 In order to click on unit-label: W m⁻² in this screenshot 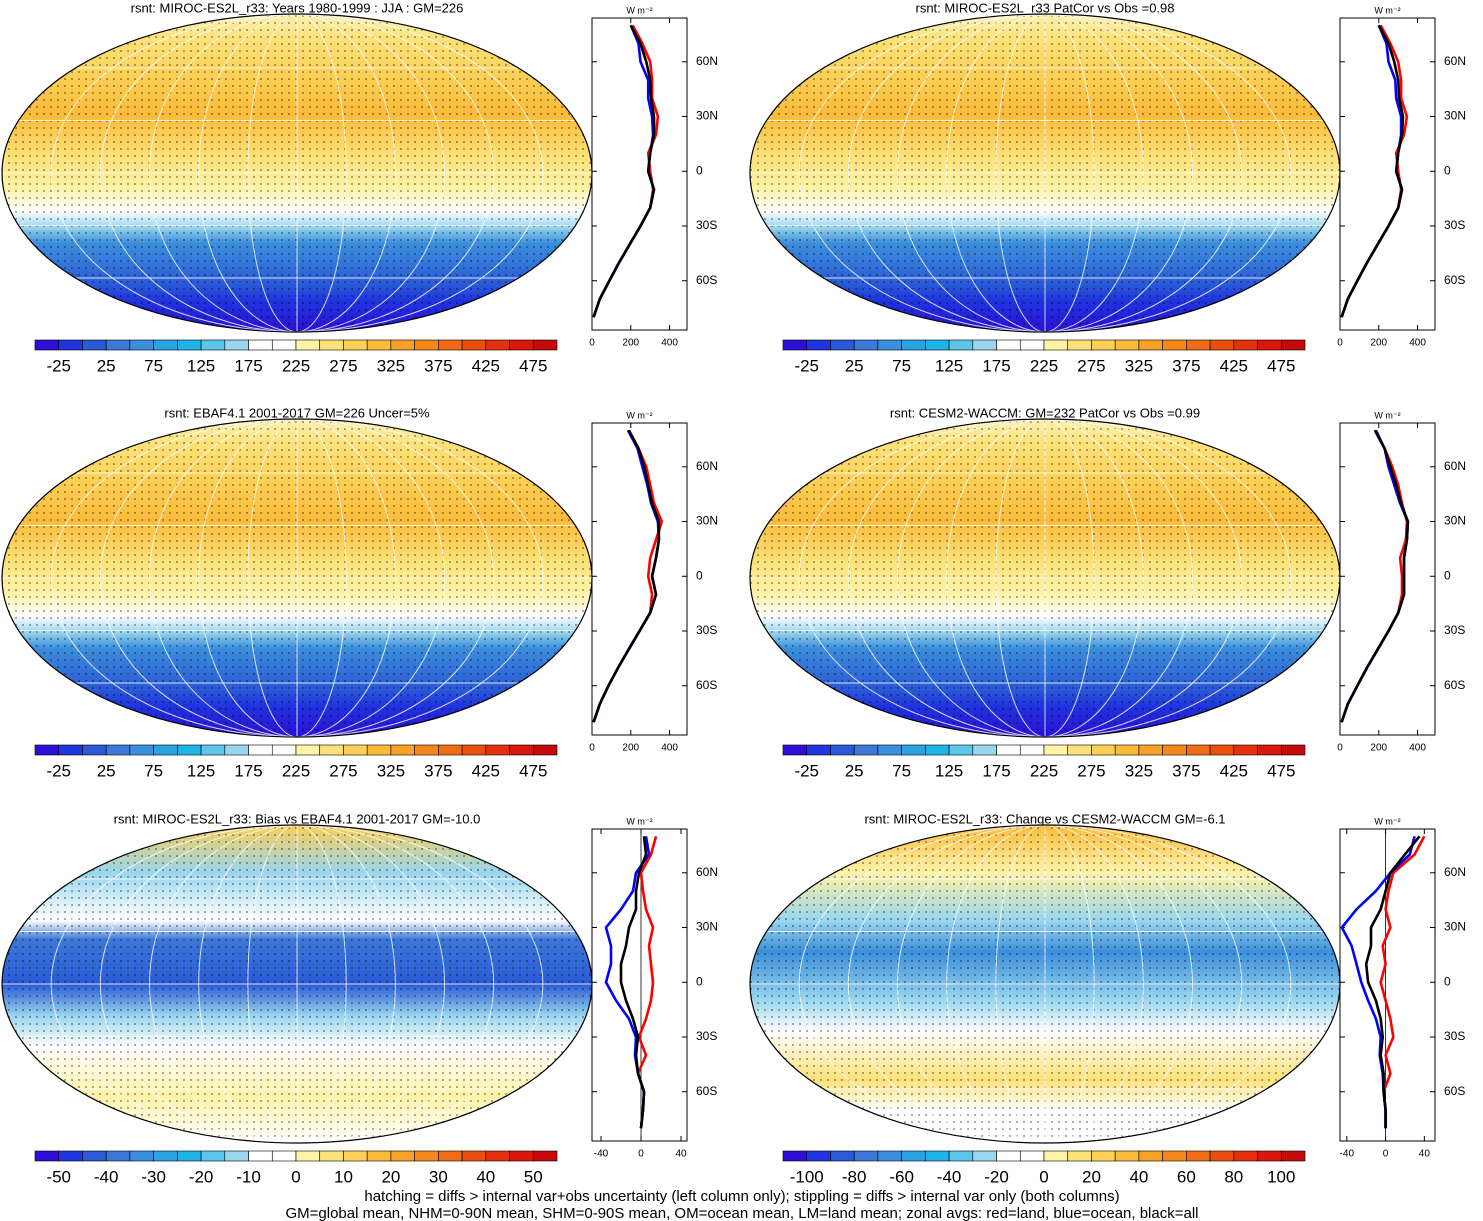, I will do `click(1387, 415)`.